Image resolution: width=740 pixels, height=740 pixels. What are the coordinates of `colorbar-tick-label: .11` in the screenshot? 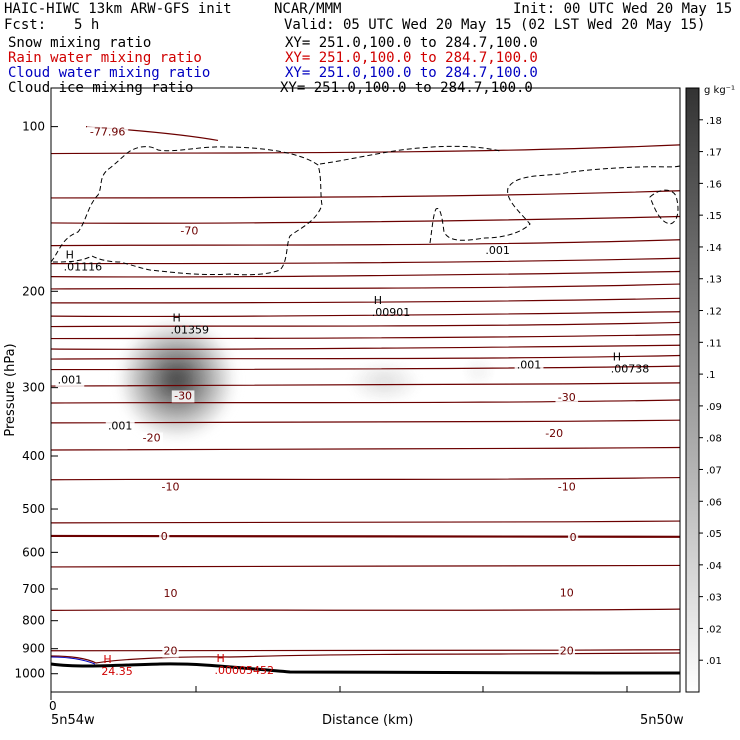 It's located at (714, 343).